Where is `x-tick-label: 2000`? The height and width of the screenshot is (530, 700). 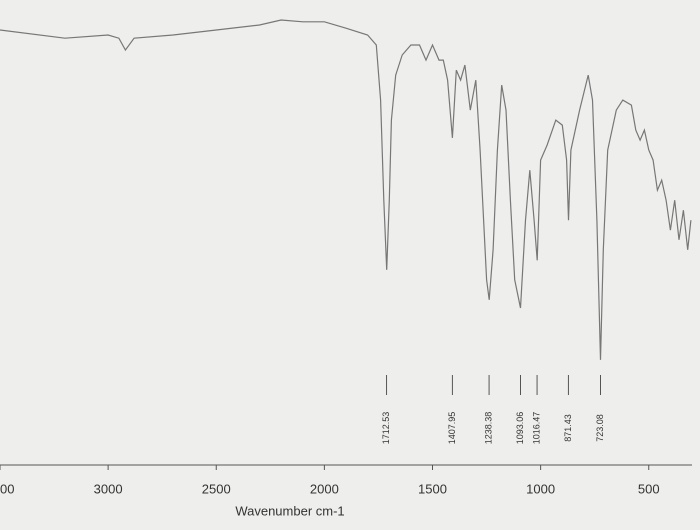
x-tick-label: 2000 is located at coordinates (324, 488).